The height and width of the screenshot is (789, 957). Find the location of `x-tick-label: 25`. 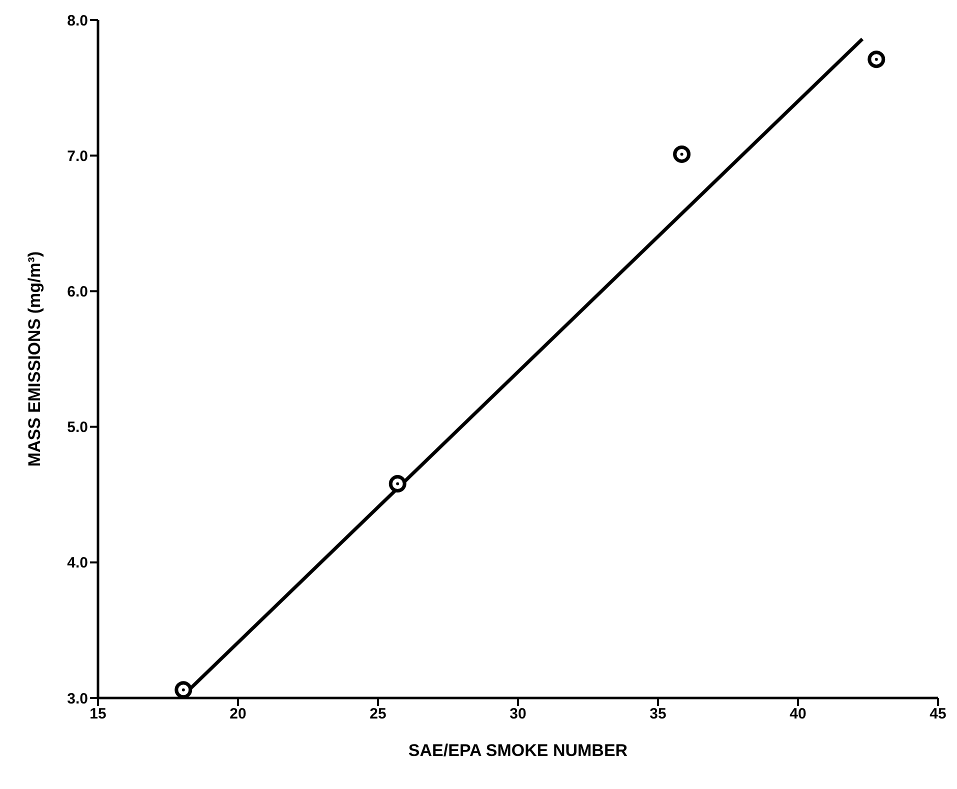

x-tick-label: 25 is located at coordinates (378, 714).